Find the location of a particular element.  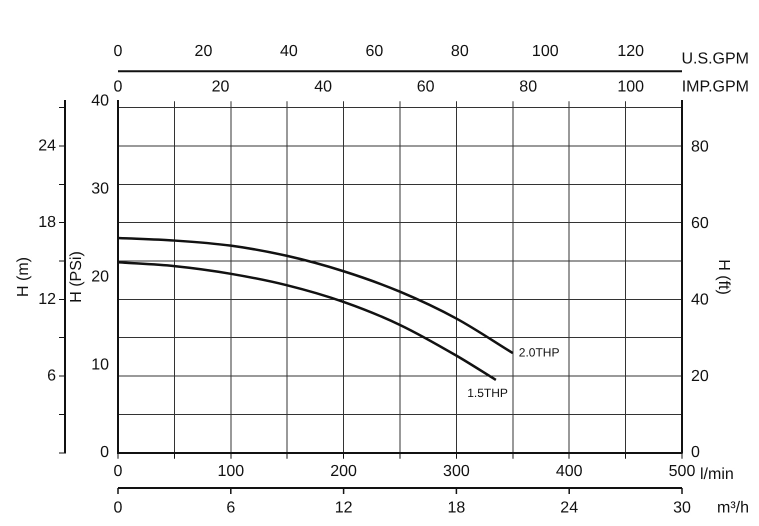

y3-tick-label: 20 is located at coordinates (100, 277).